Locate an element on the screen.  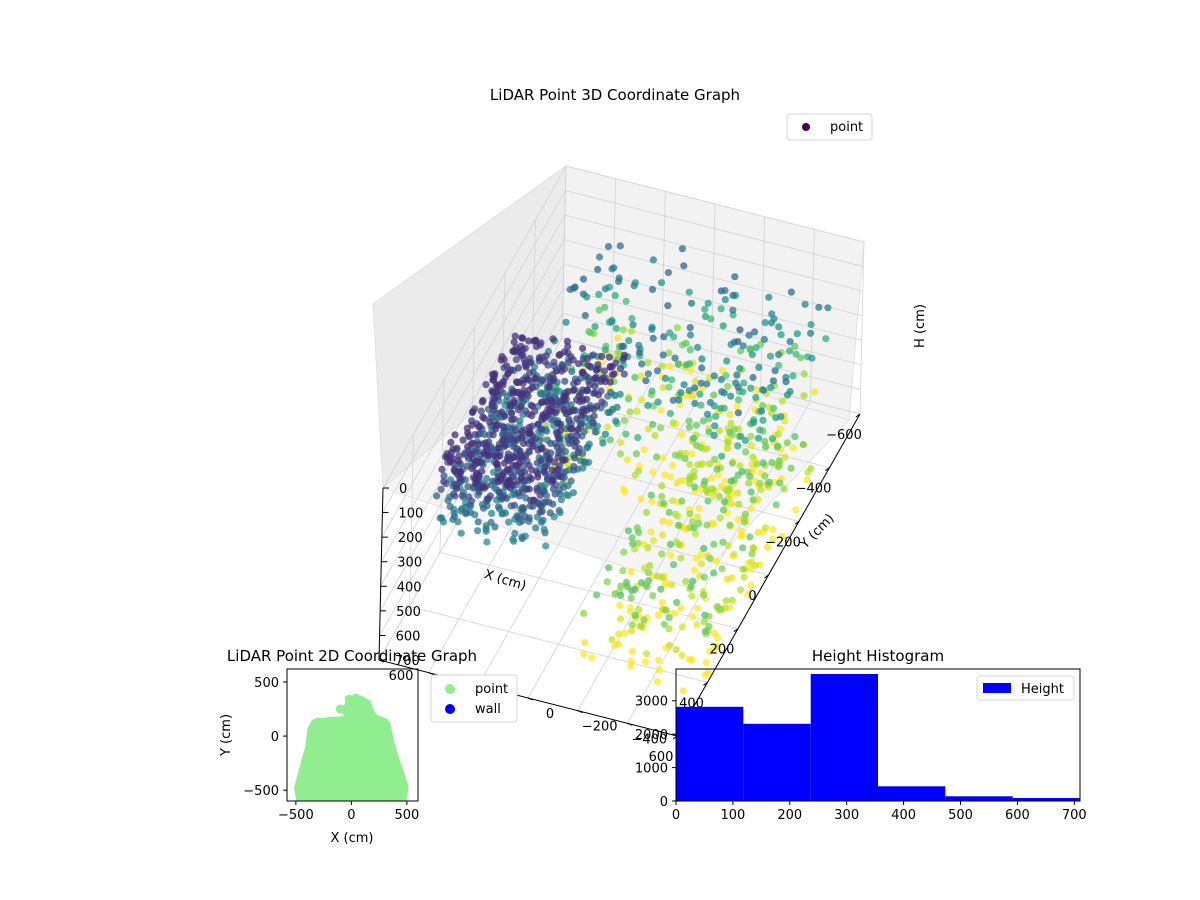
legend-point-label: point is located at coordinates (846, 127).